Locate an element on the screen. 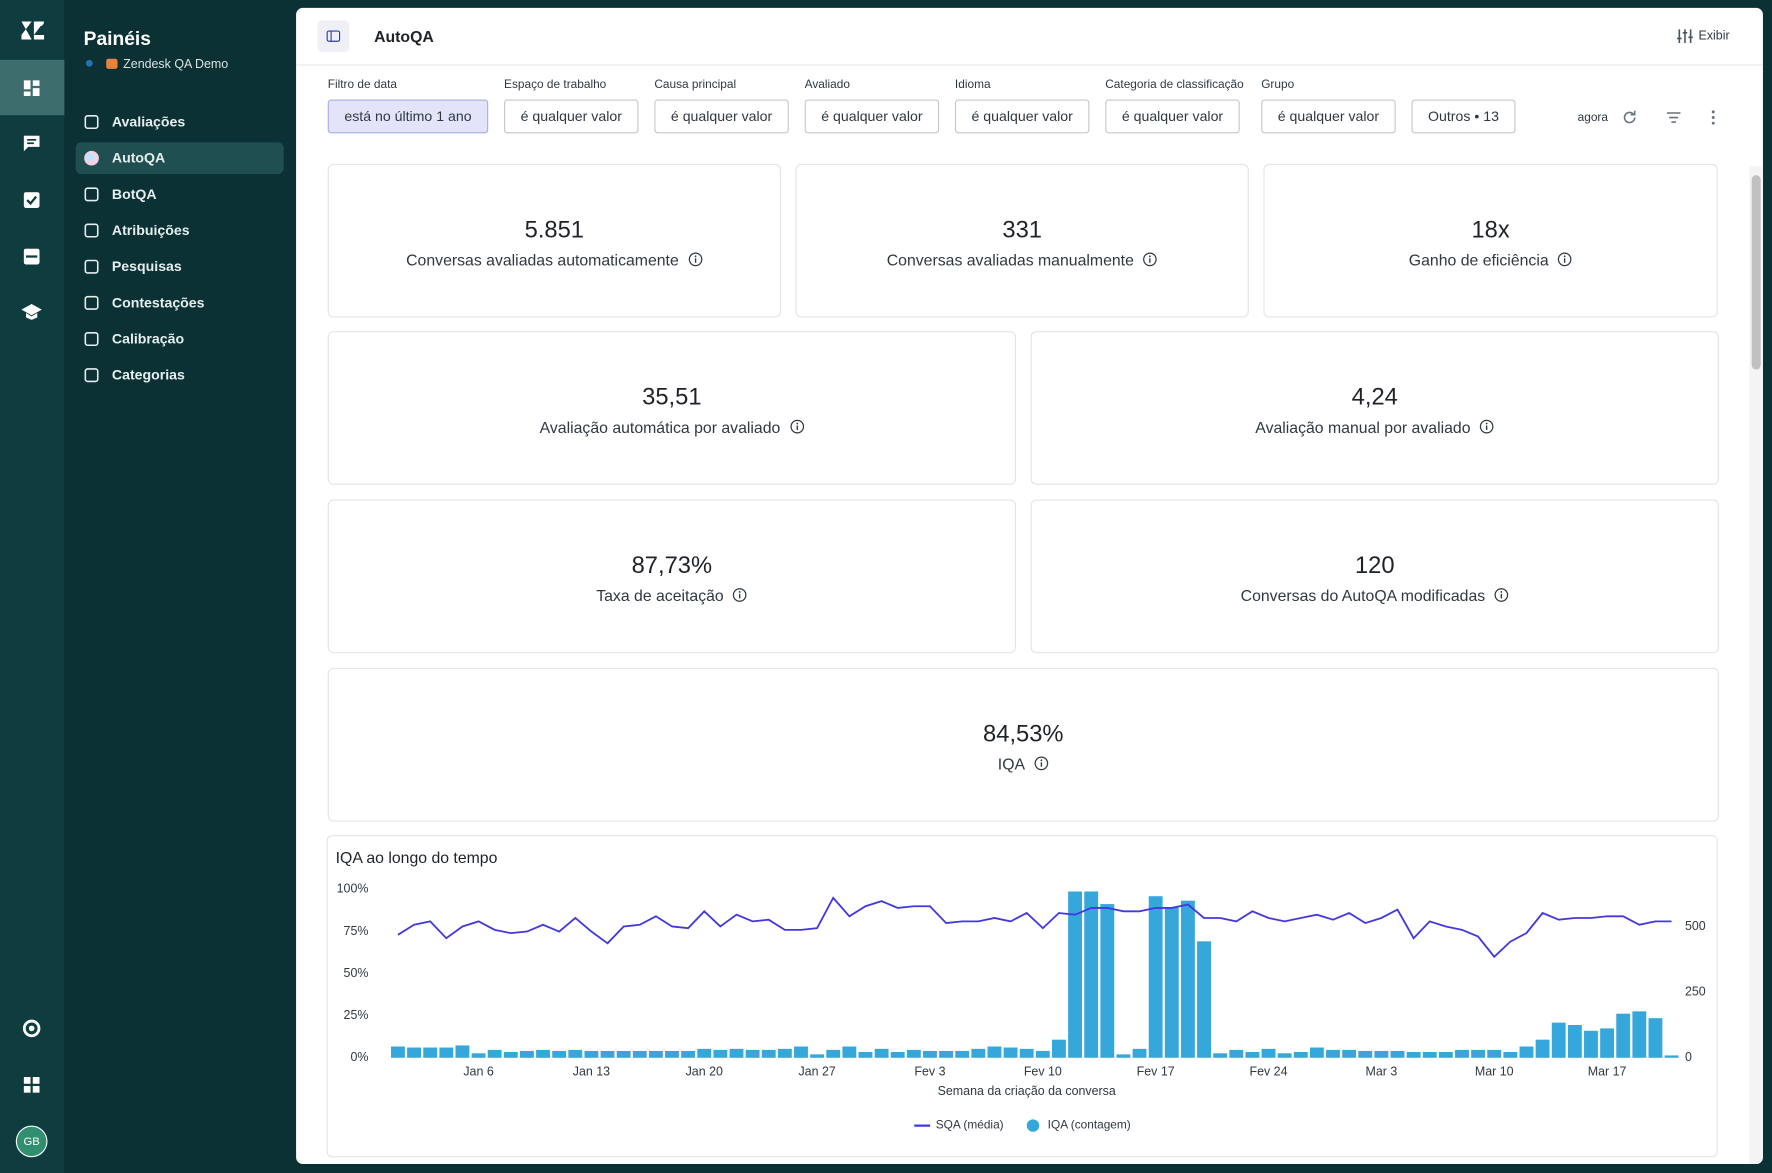 Image resolution: width=1772 pixels, height=1173 pixels. metric-value: 35,51 is located at coordinates (672, 397).